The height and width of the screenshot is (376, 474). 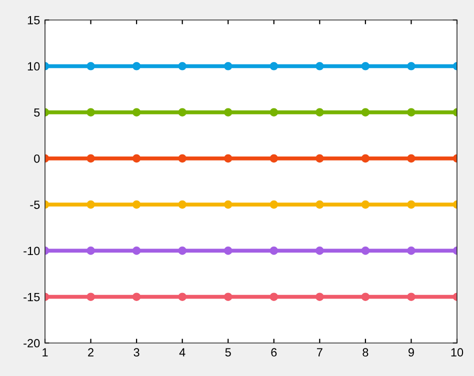 I want to click on x-tick-label: 2, so click(x=91, y=352).